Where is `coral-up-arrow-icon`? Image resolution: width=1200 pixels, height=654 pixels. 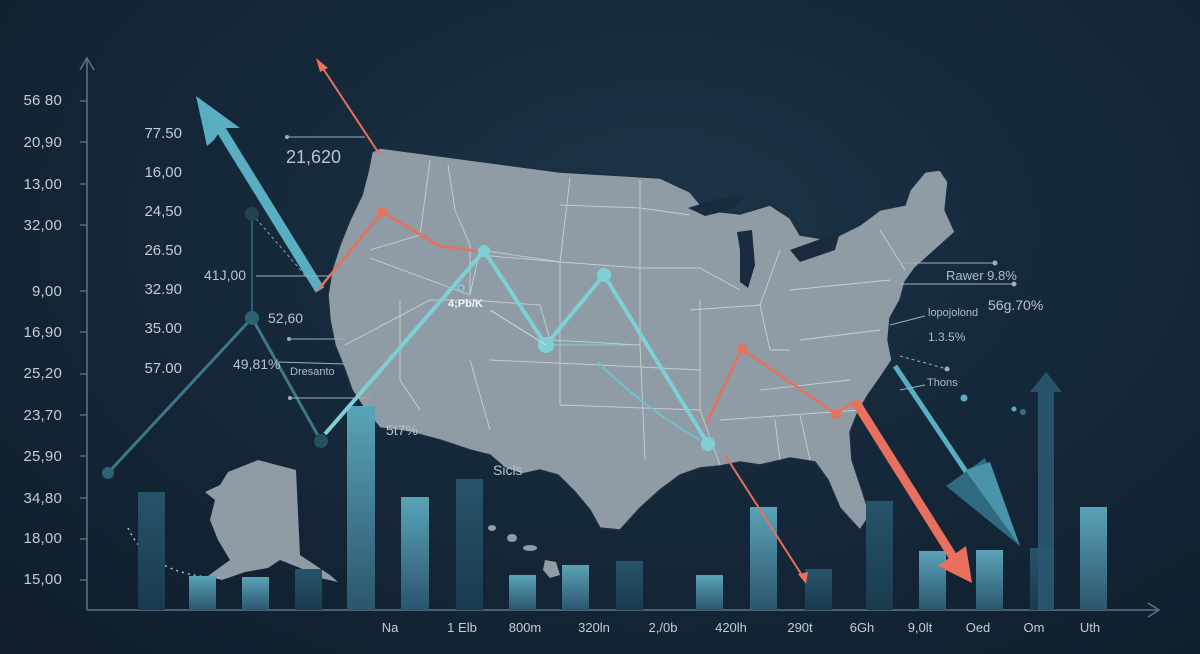 coral-up-arrow-icon is located at coordinates (348, 107).